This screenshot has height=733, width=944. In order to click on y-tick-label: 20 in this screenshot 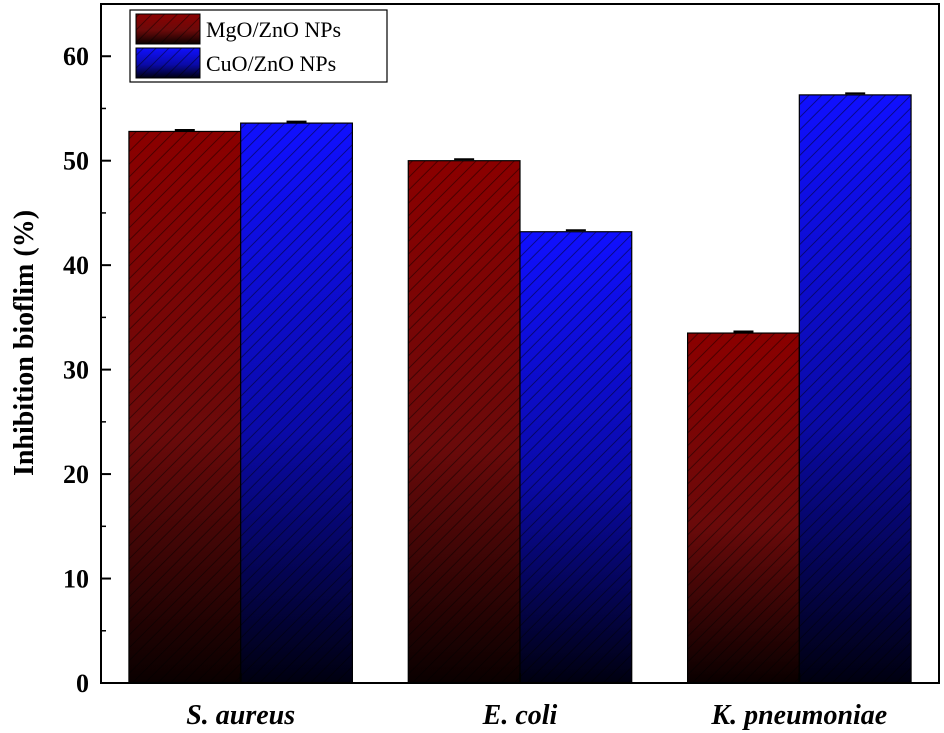, I will do `click(76, 474)`.